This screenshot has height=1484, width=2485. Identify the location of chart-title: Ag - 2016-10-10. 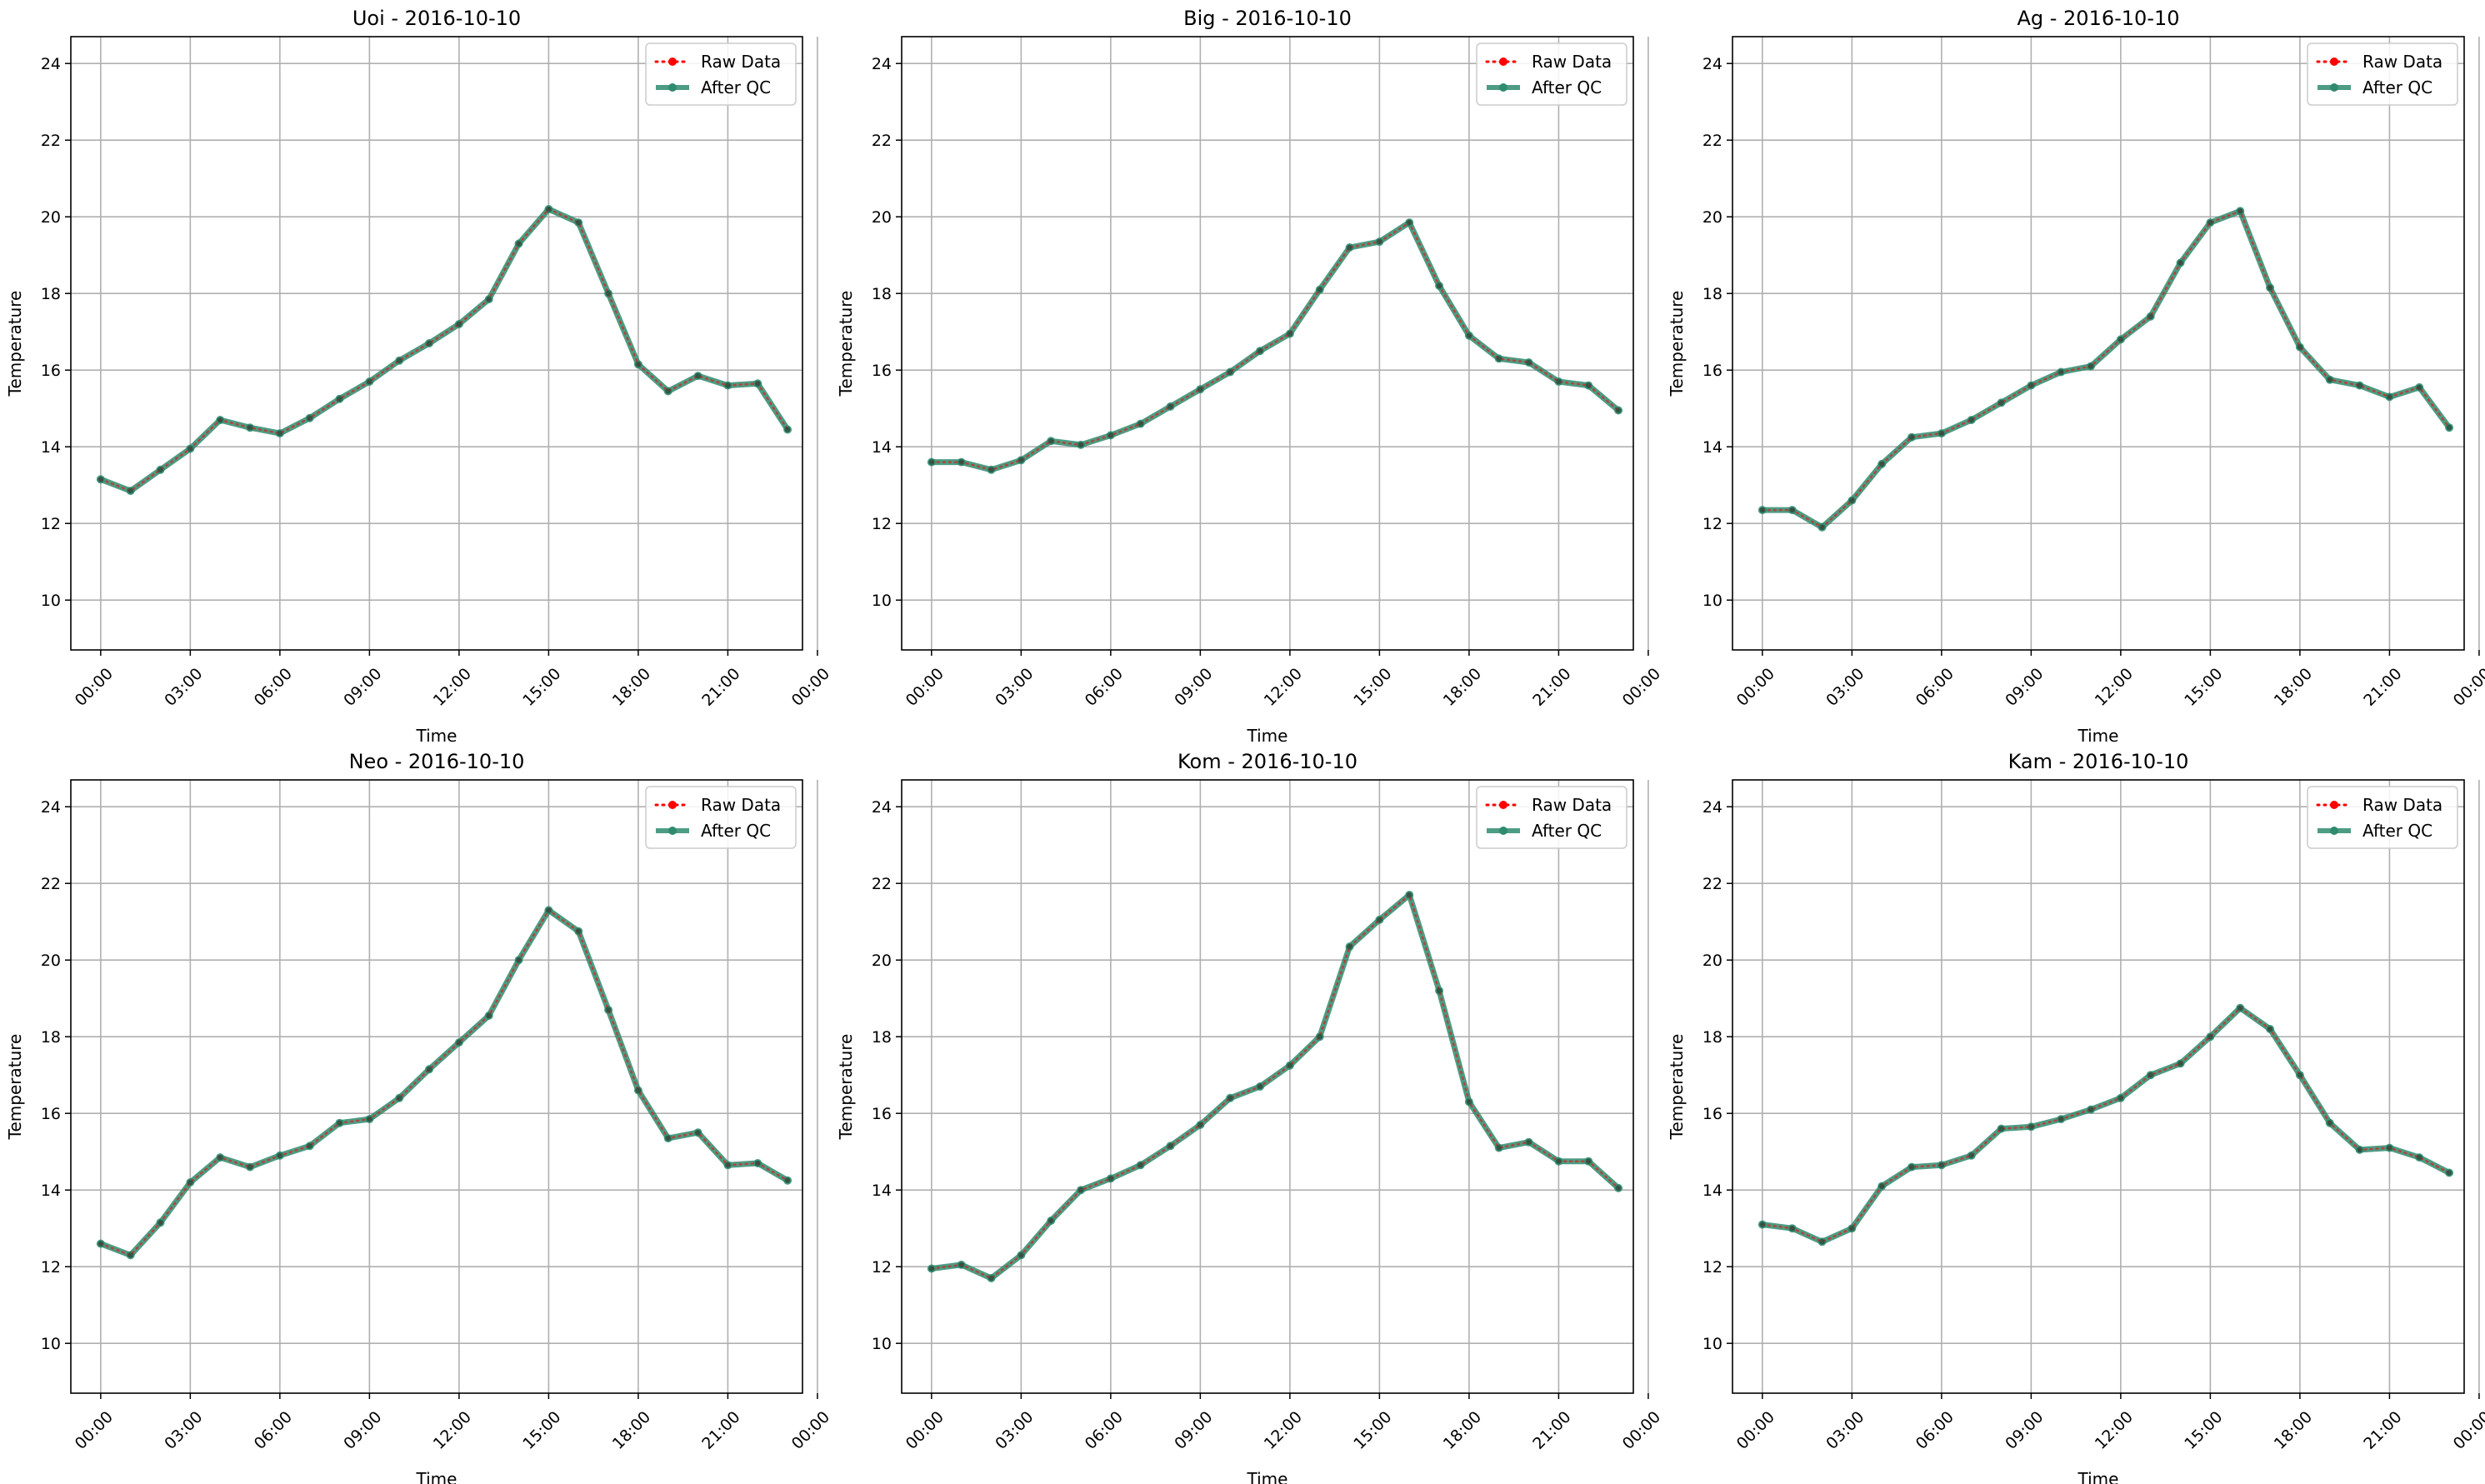
(2098, 18).